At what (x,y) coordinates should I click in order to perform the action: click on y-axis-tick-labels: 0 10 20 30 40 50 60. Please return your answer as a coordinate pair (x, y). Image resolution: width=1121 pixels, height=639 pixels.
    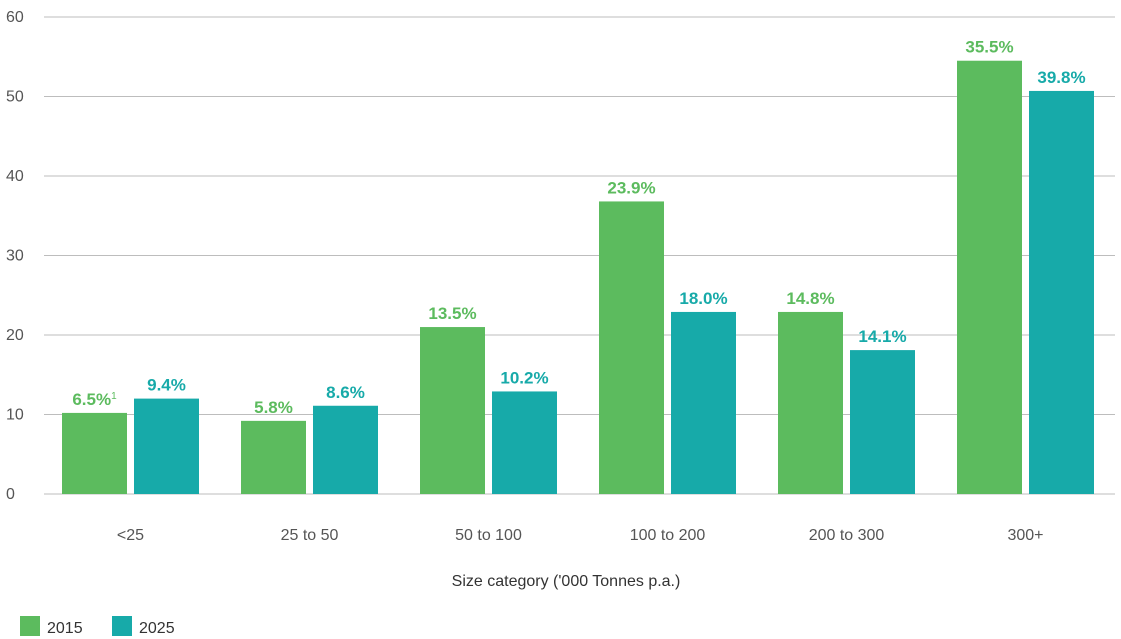
    Looking at the image, I should click on (15, 256).